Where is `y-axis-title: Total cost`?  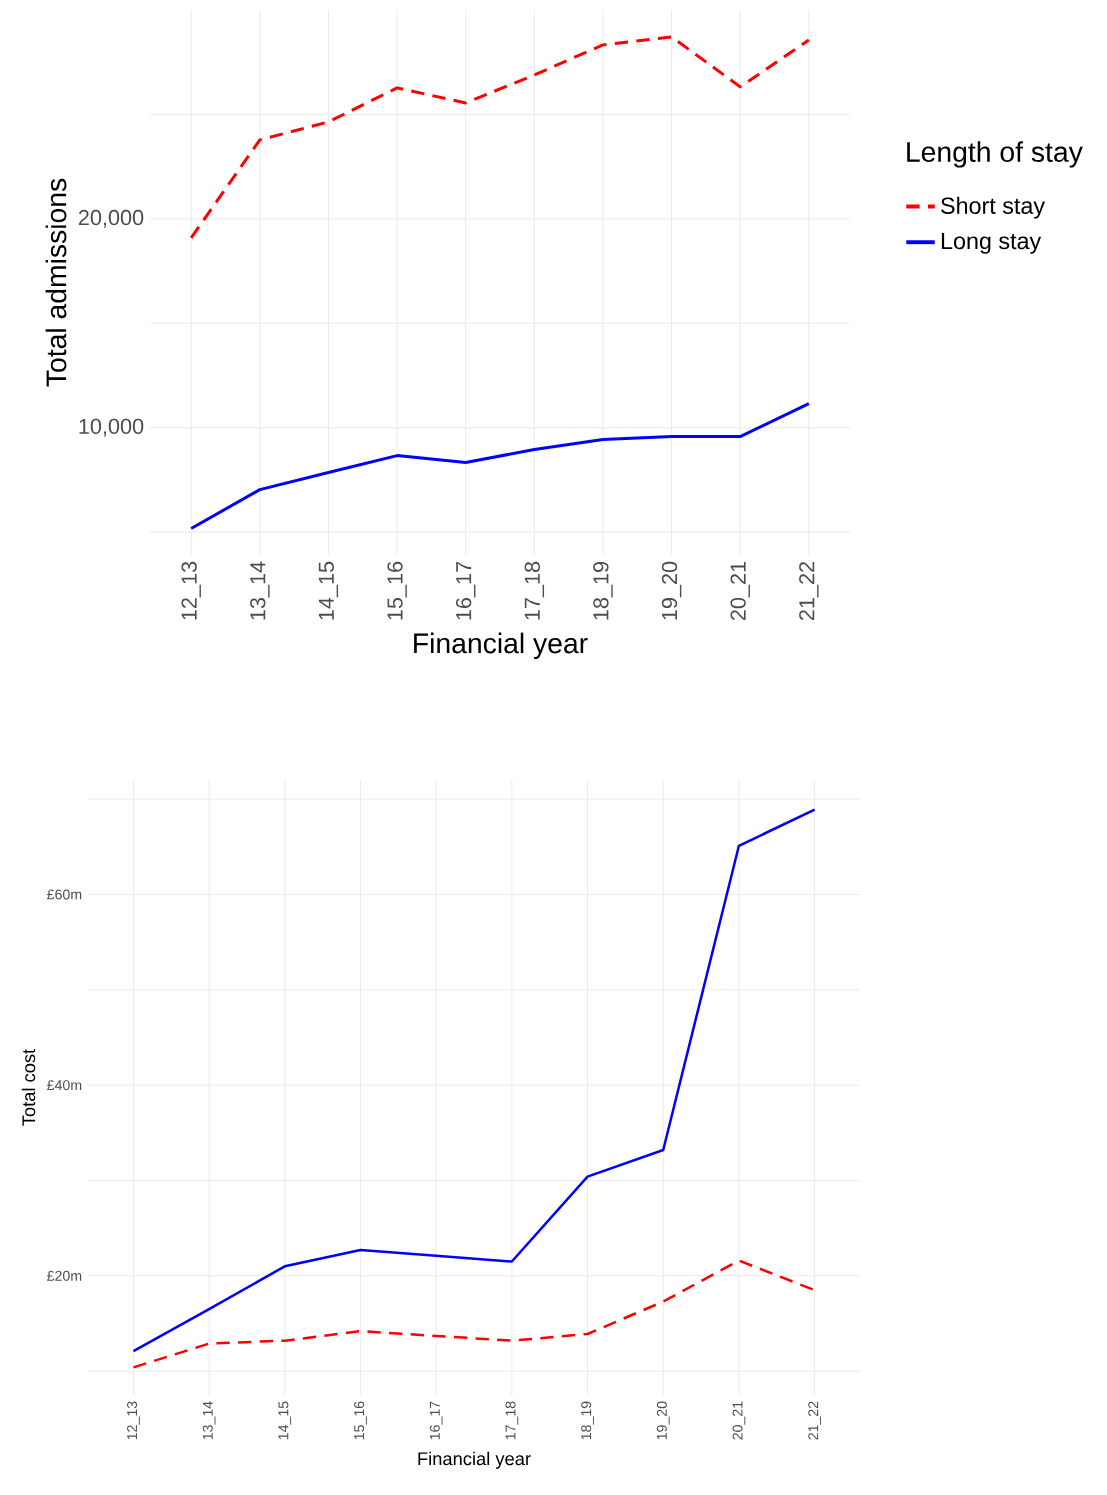
y-axis-title: Total cost is located at coordinates (28, 1087).